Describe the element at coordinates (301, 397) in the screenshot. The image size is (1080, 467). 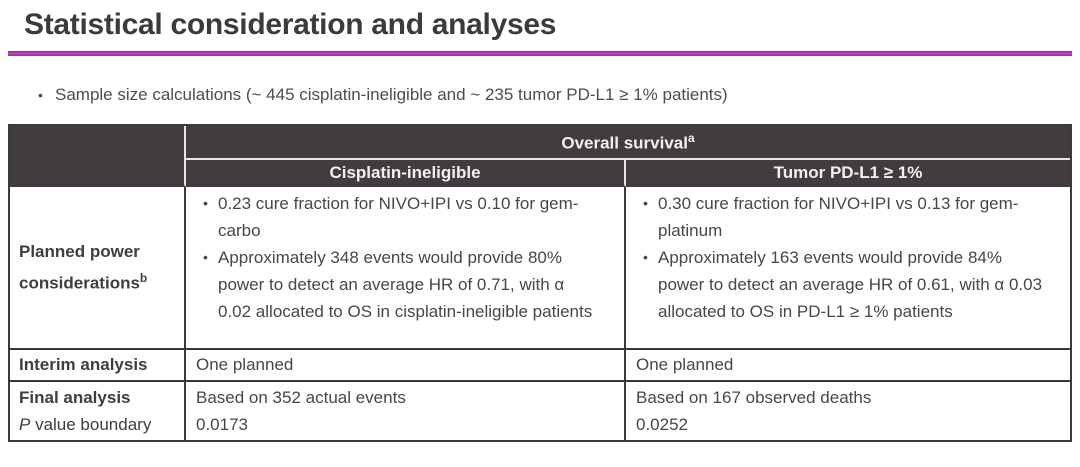
I see `final-cisplatin-events: Based on 352 actual events` at that location.